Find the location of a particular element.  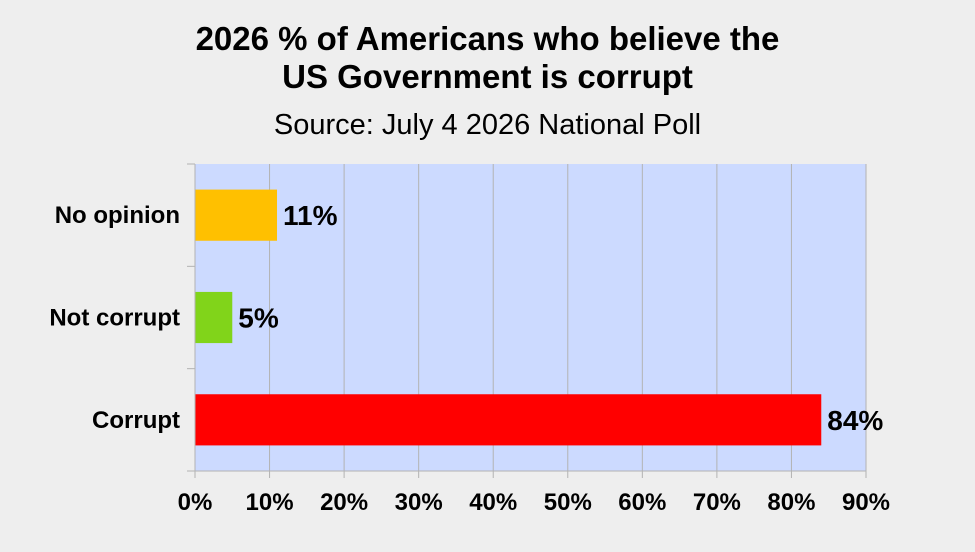

x-tick-label-6: 60% is located at coordinates (642, 502).